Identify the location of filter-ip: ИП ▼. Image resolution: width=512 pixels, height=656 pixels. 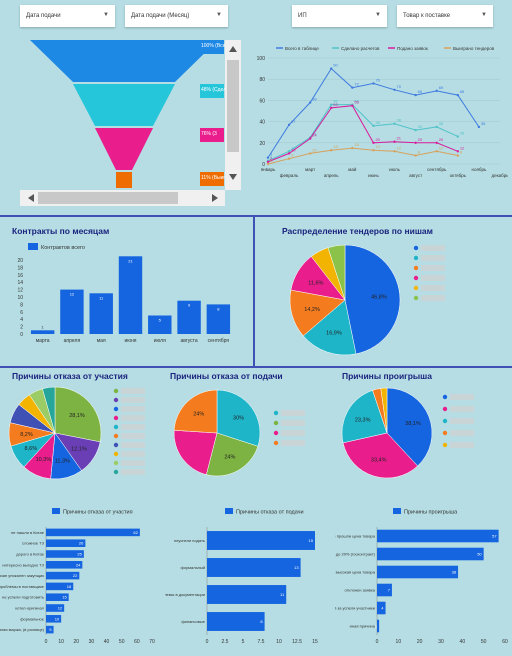
(339, 16).